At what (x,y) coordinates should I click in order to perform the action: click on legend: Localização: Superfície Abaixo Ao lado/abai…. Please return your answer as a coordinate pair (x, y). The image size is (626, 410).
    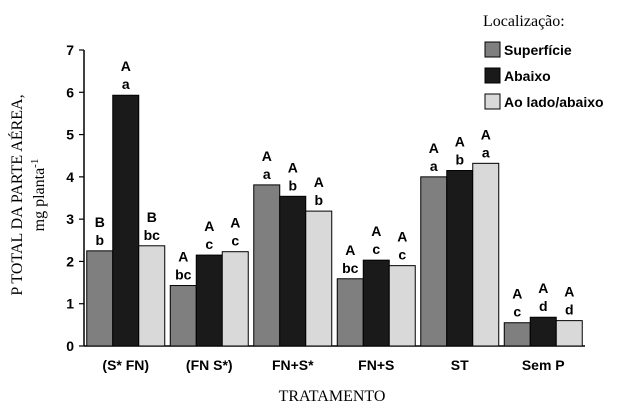
    Looking at the image, I should click on (543, 61).